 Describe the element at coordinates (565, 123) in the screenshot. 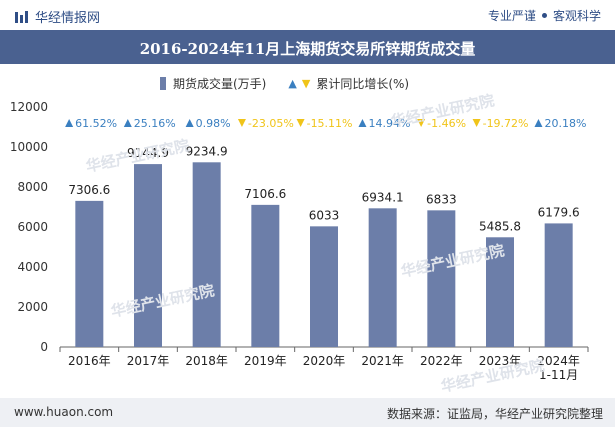

I see `growth-label: 20.18%` at that location.